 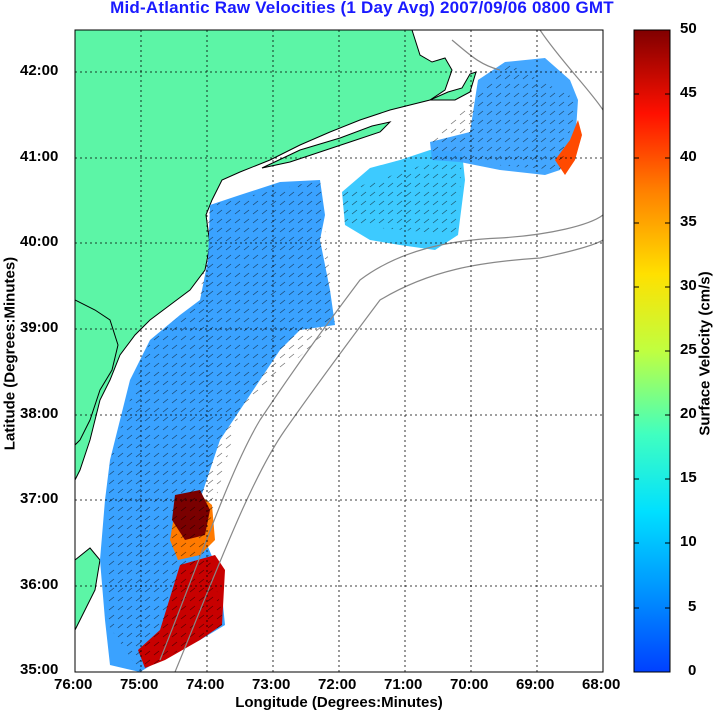 What do you see at coordinates (692, 606) in the screenshot?
I see `colorbar-tick: 5` at bounding box center [692, 606].